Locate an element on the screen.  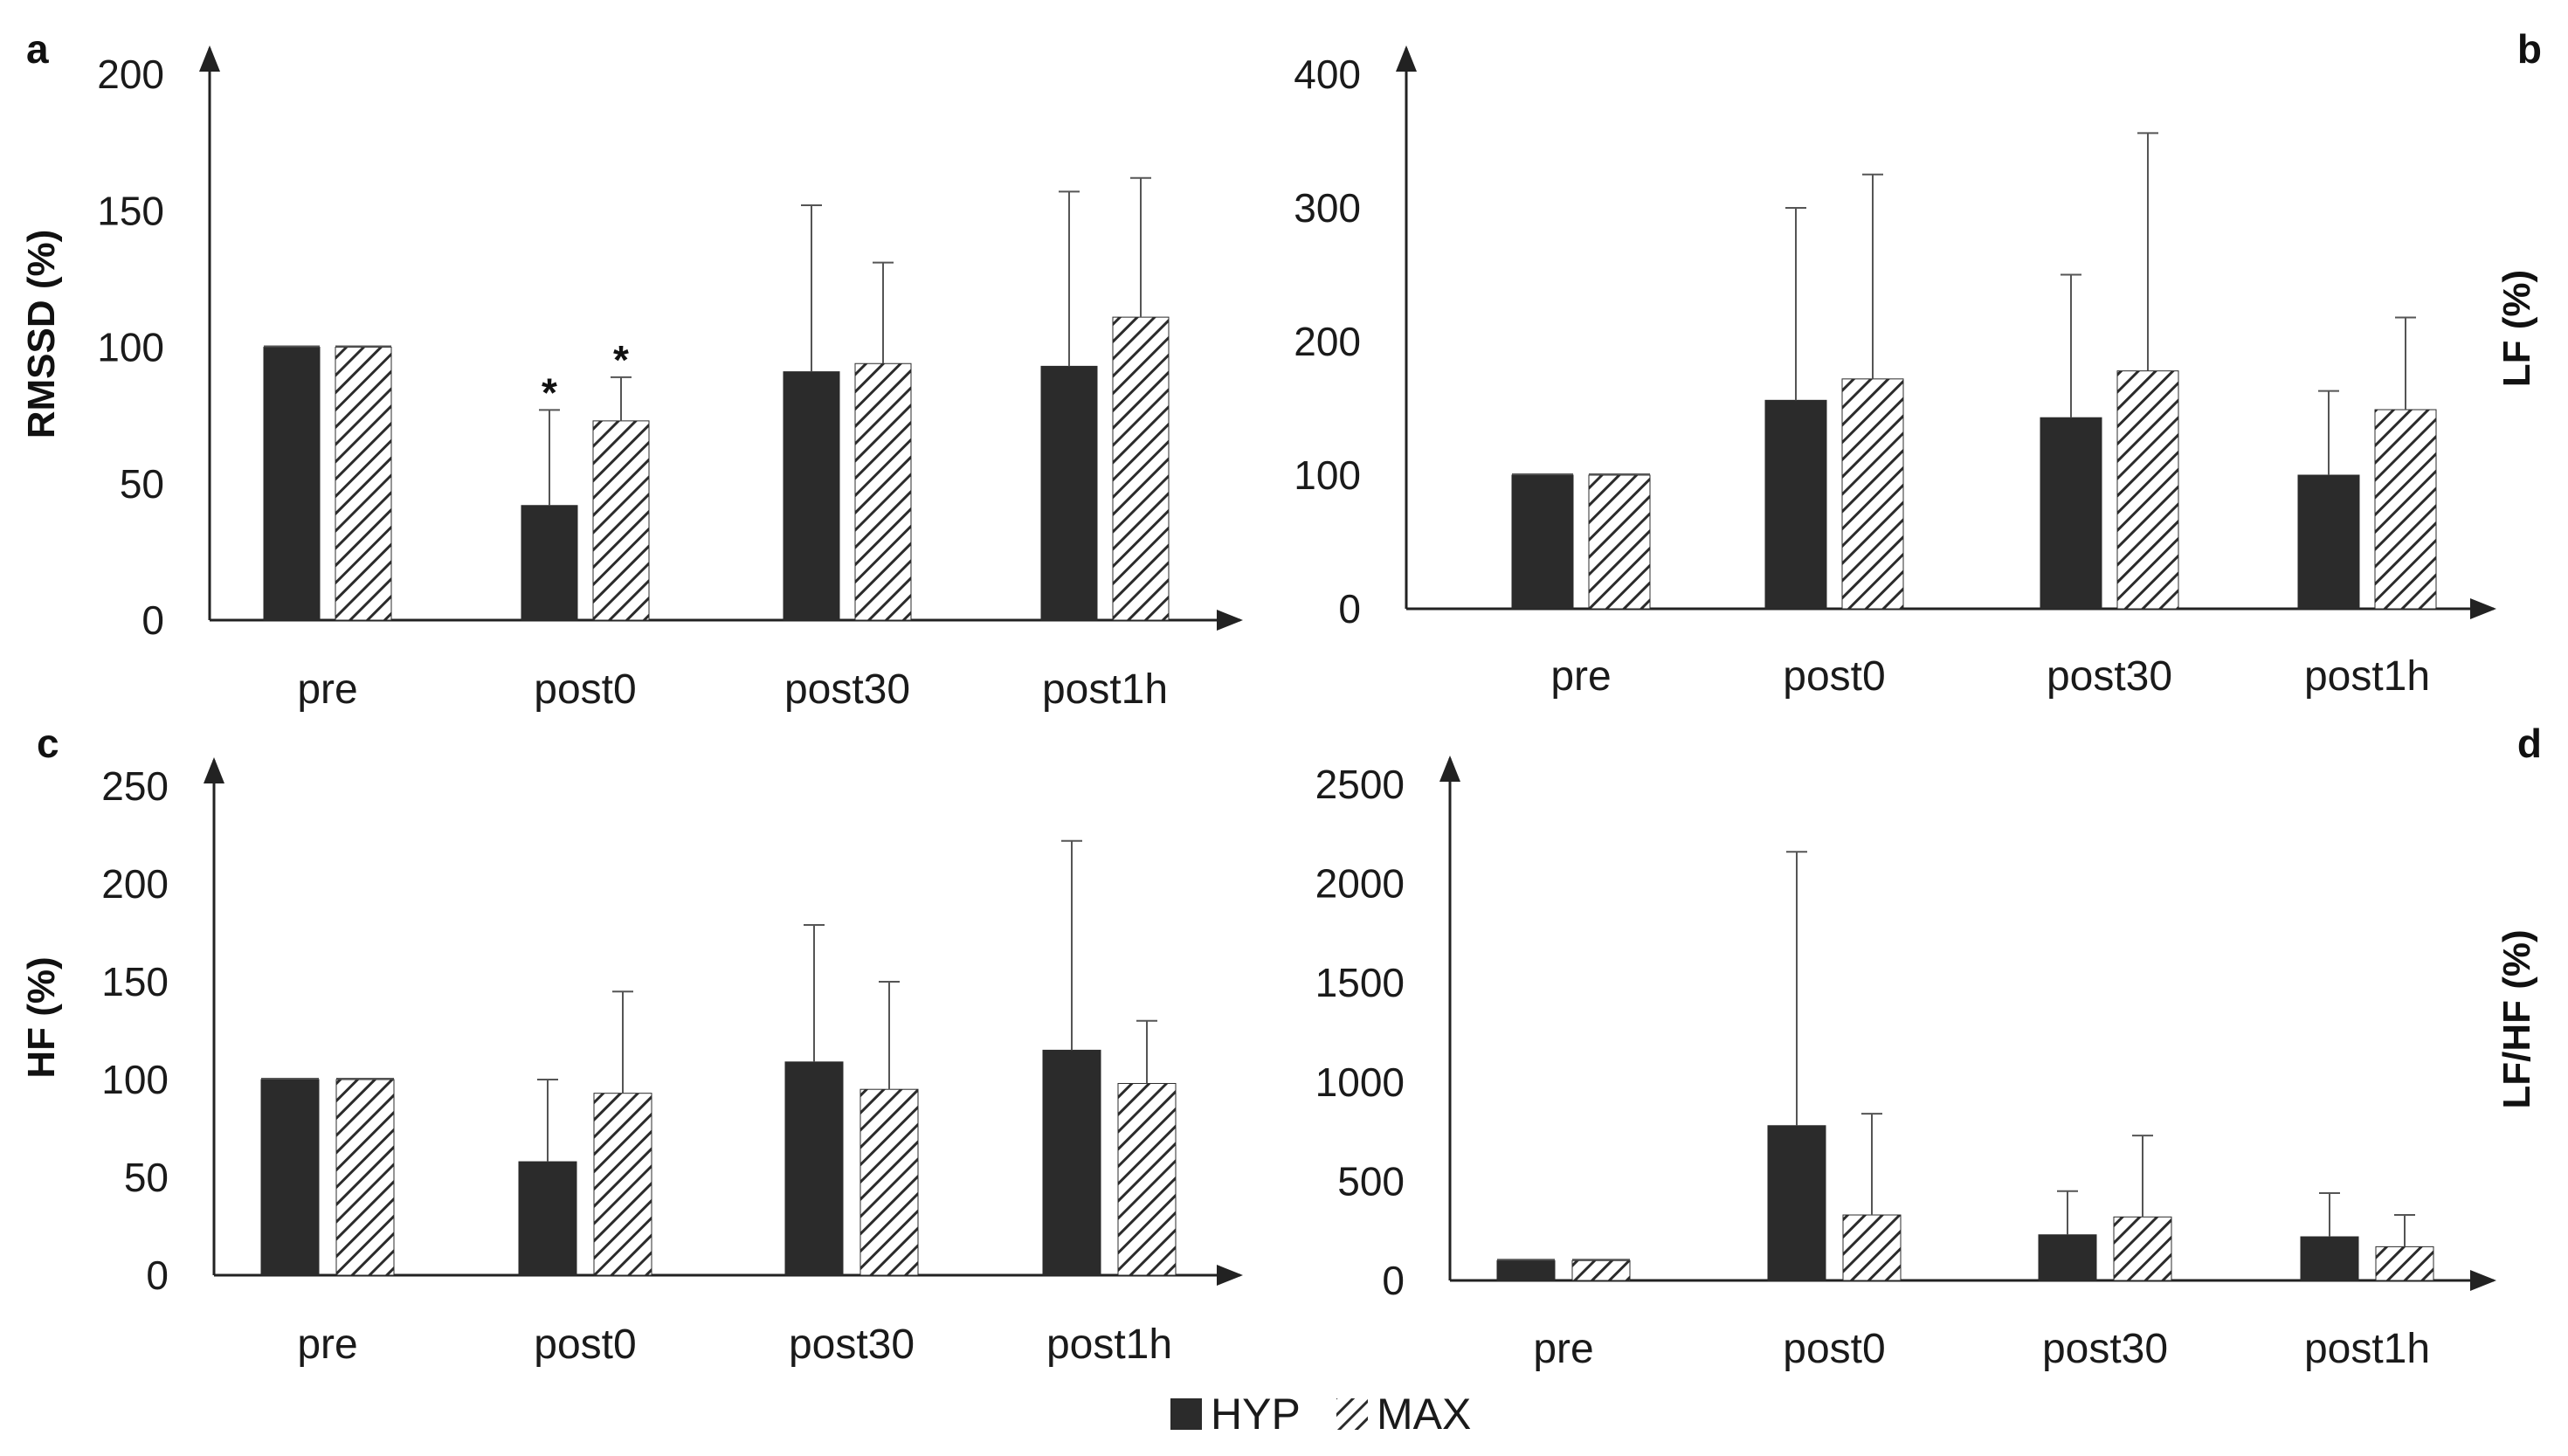
panel-label: b is located at coordinates (2529, 49).